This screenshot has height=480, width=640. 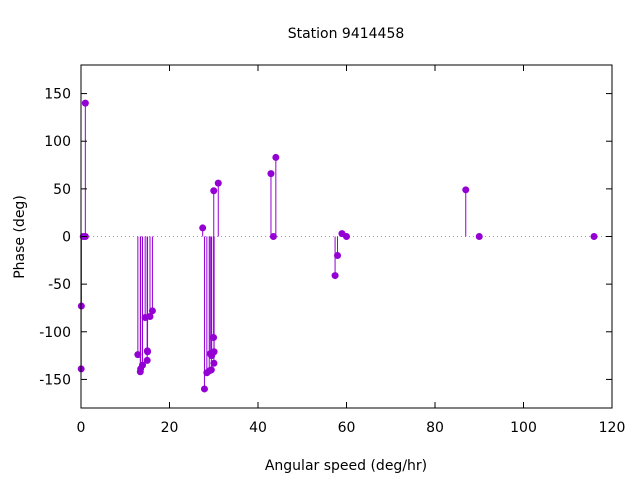 What do you see at coordinates (20, 237) in the screenshot?
I see `y-axis-label: Phase (deg)` at bounding box center [20, 237].